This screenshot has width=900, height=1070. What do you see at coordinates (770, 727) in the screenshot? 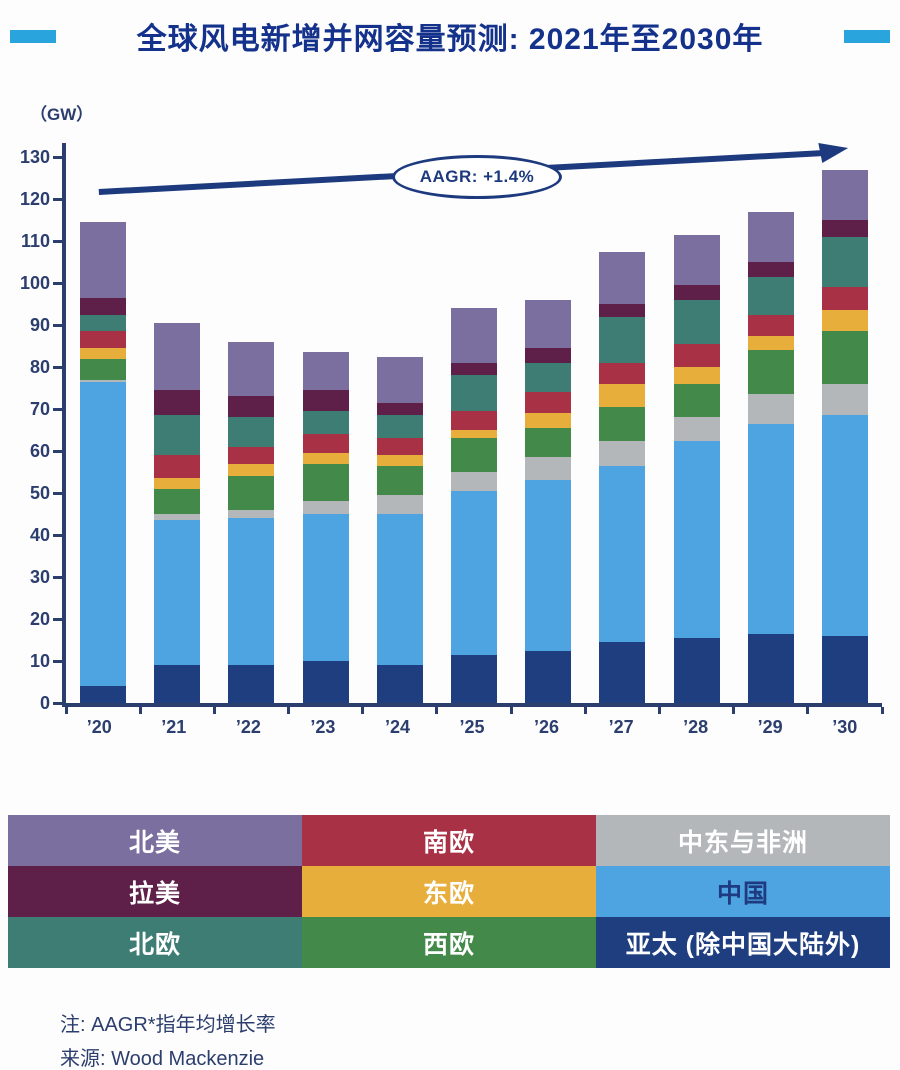
I see `x-axis-label-29: ’29` at bounding box center [770, 727].